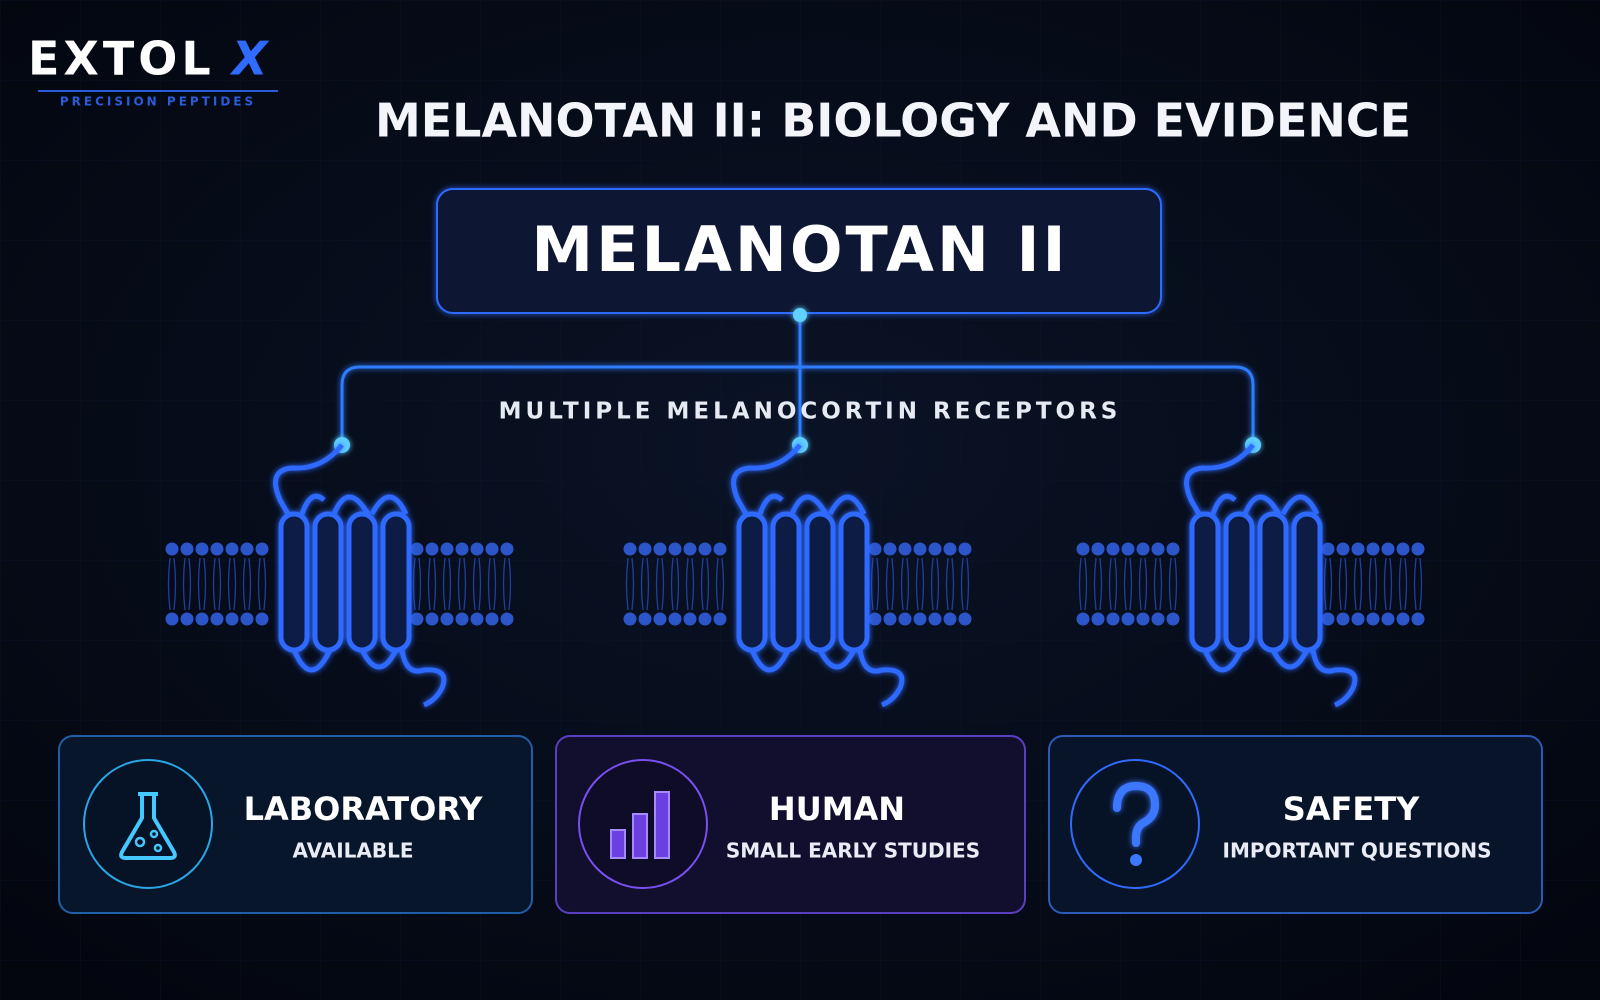 Image resolution: width=1600 pixels, height=1000 pixels. I want to click on card-title: LABORATORY, so click(364, 809).